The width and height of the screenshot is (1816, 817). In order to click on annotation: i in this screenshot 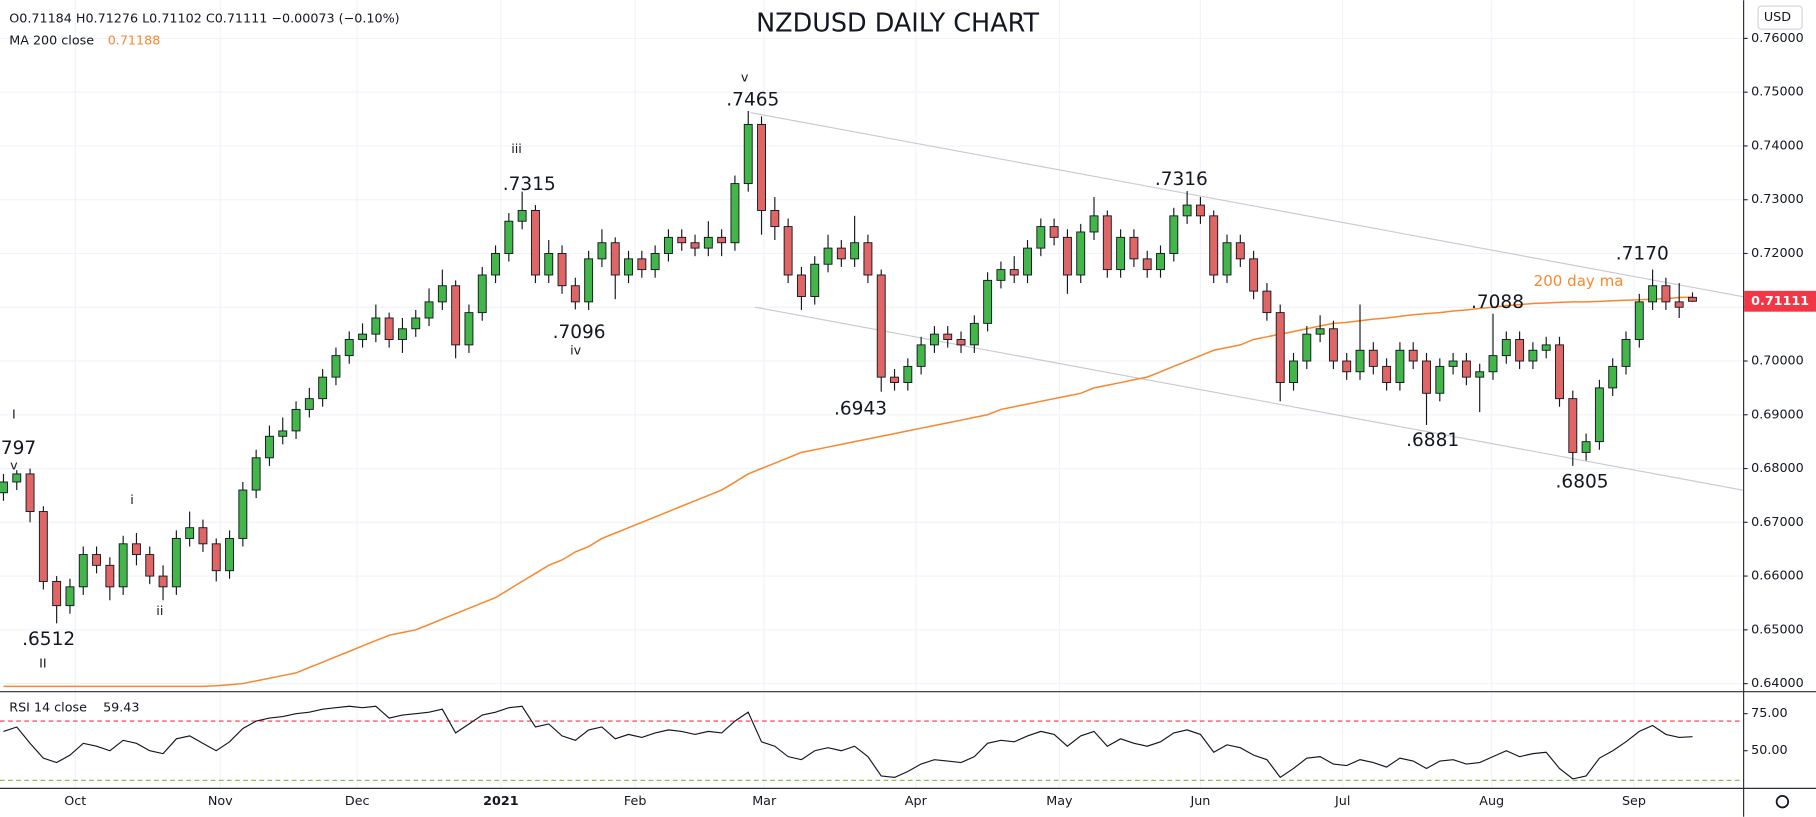, I will do `click(132, 500)`.